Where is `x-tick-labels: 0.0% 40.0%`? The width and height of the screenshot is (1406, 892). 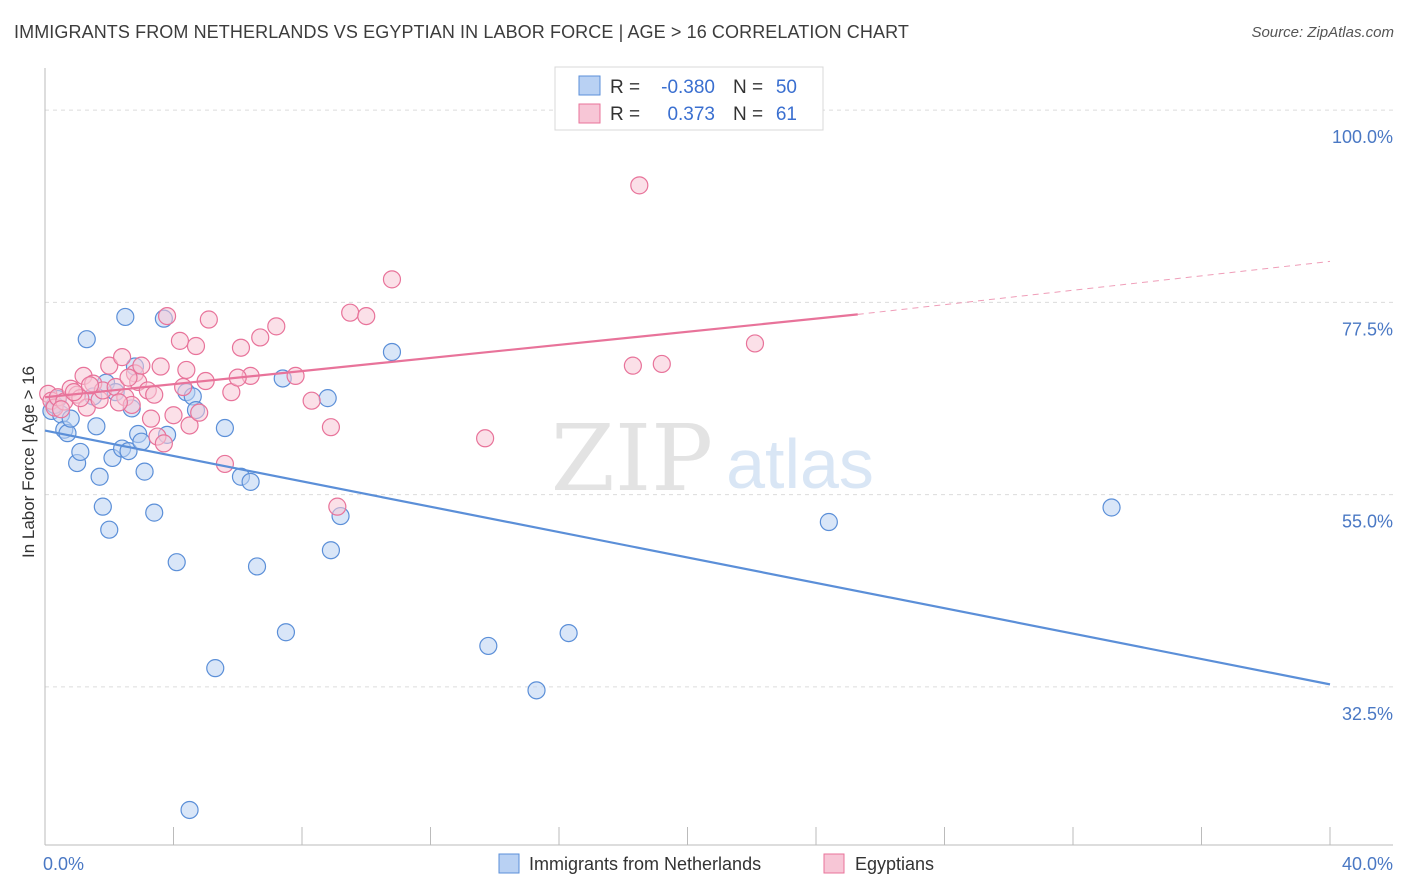 x-tick-labels: 0.0% 40.0% is located at coordinates (718, 864).